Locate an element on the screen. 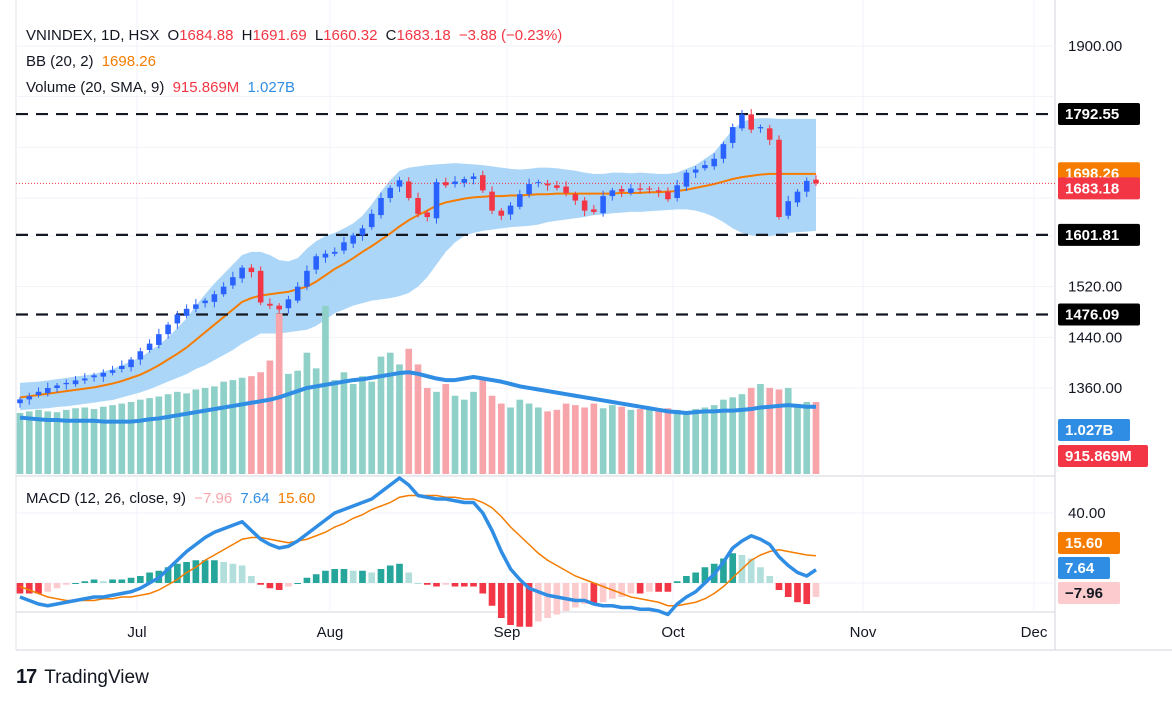 The height and width of the screenshot is (704, 1172). volume-legend: Volume (20, SMA, 9) 915.869M 1.027B is located at coordinates (162, 87).